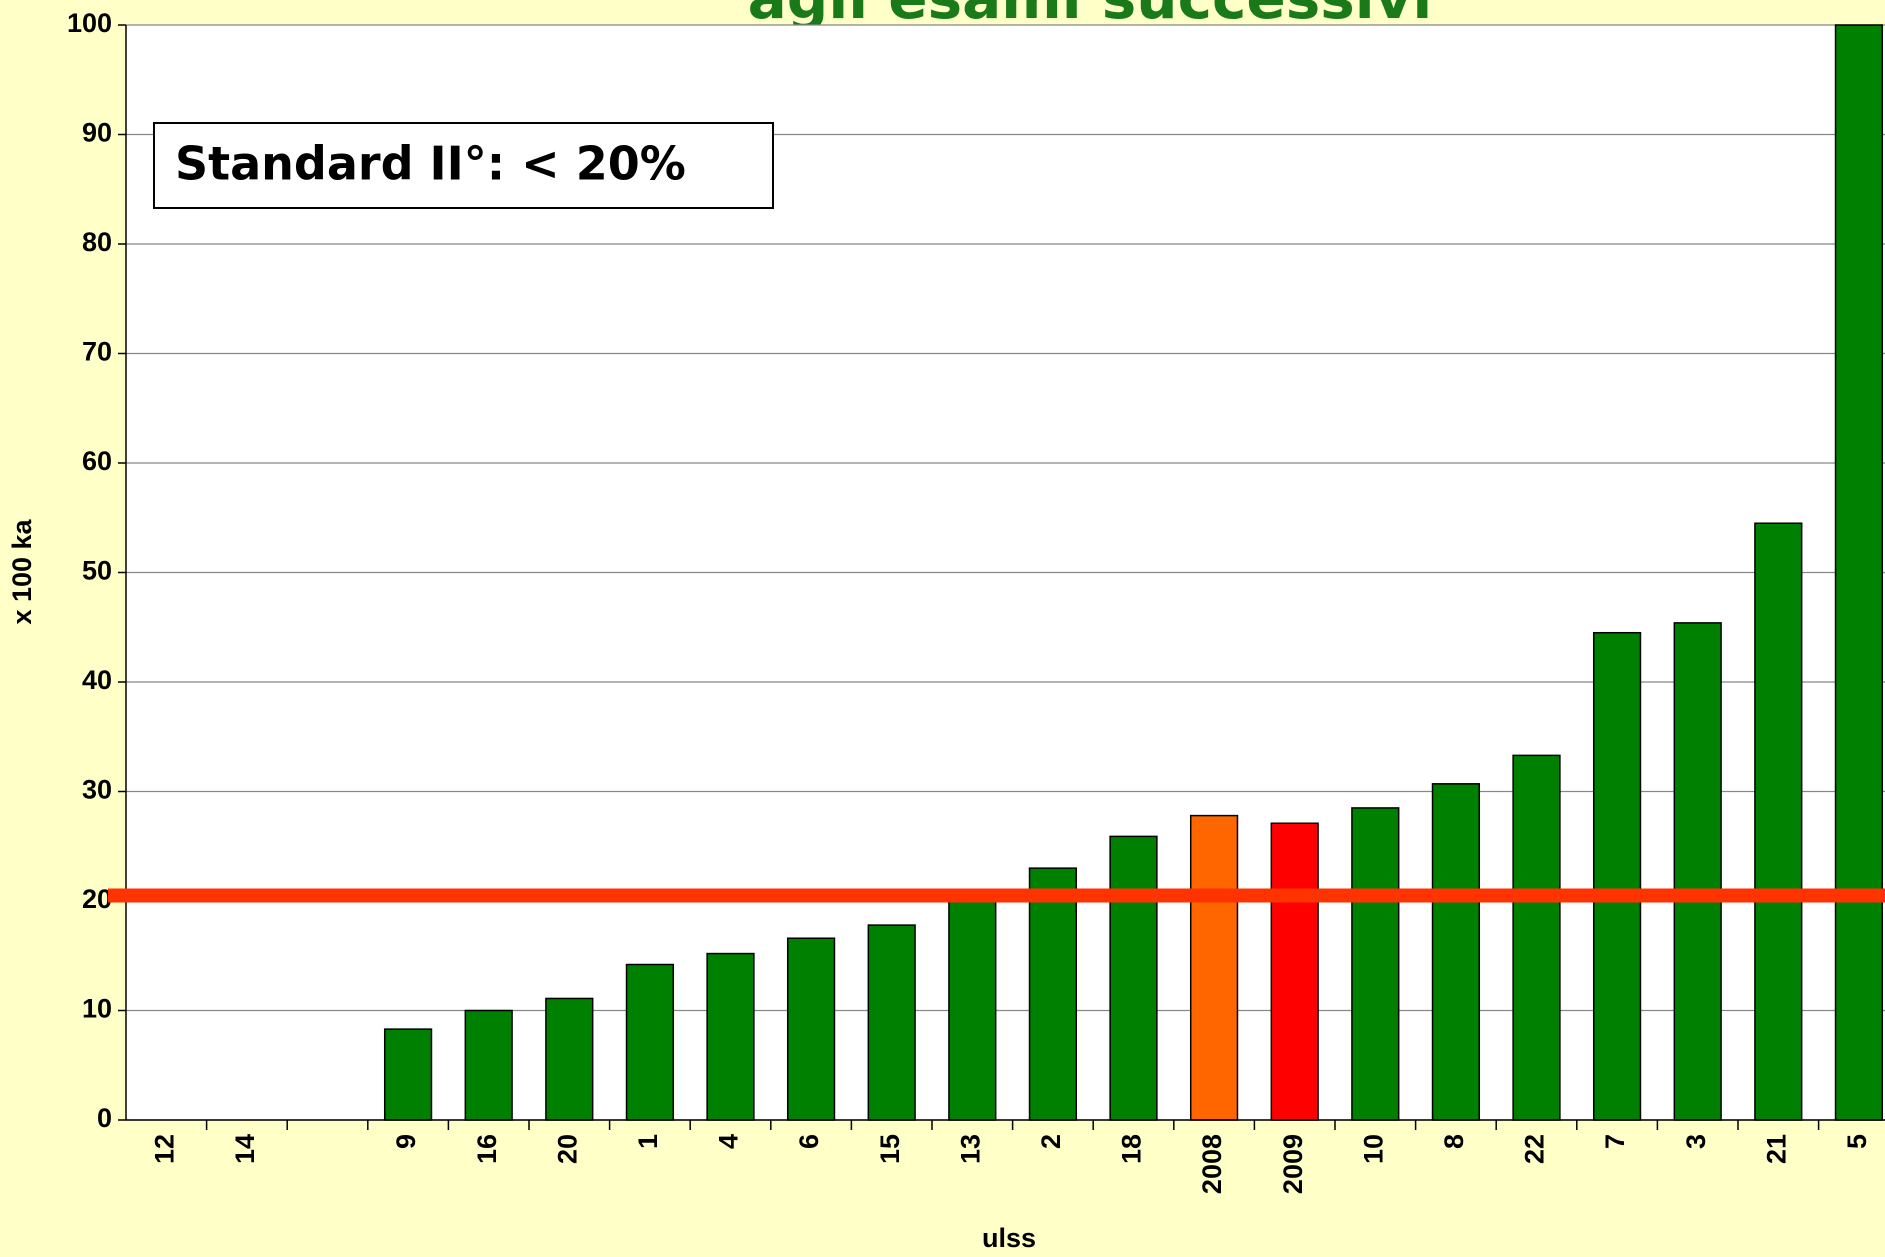 This screenshot has height=1257, width=1885. I want to click on annotation: Standard II°: < 20%, so click(430, 164).